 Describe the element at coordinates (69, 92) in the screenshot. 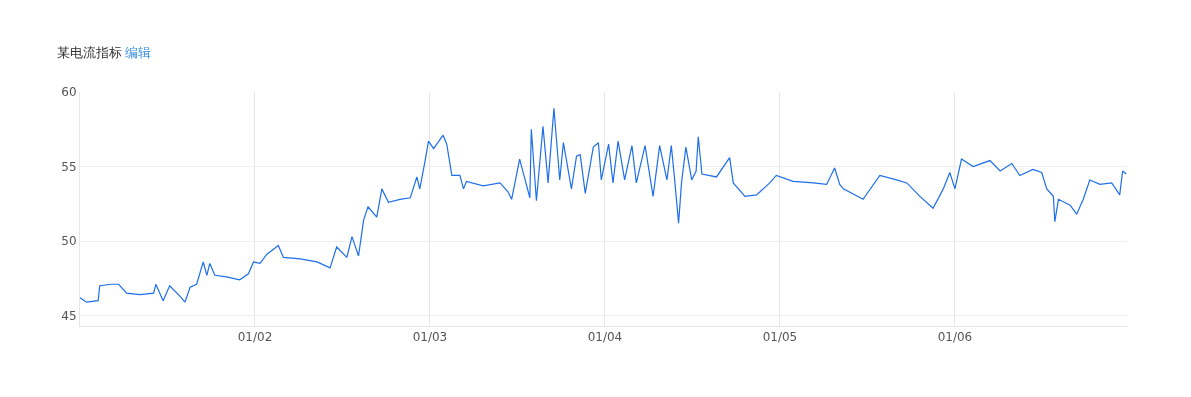

I see `y-tick-label: 60` at that location.